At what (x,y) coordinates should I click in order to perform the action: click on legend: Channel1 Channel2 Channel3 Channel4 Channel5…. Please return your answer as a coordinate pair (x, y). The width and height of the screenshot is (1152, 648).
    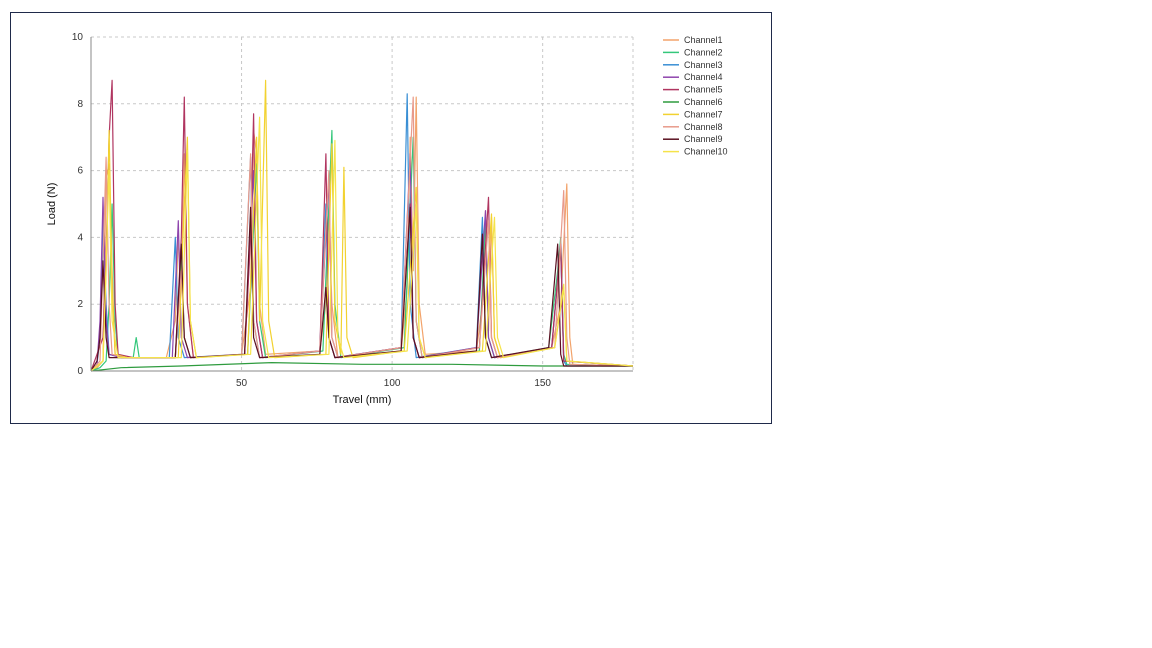
    Looking at the image, I should click on (695, 96).